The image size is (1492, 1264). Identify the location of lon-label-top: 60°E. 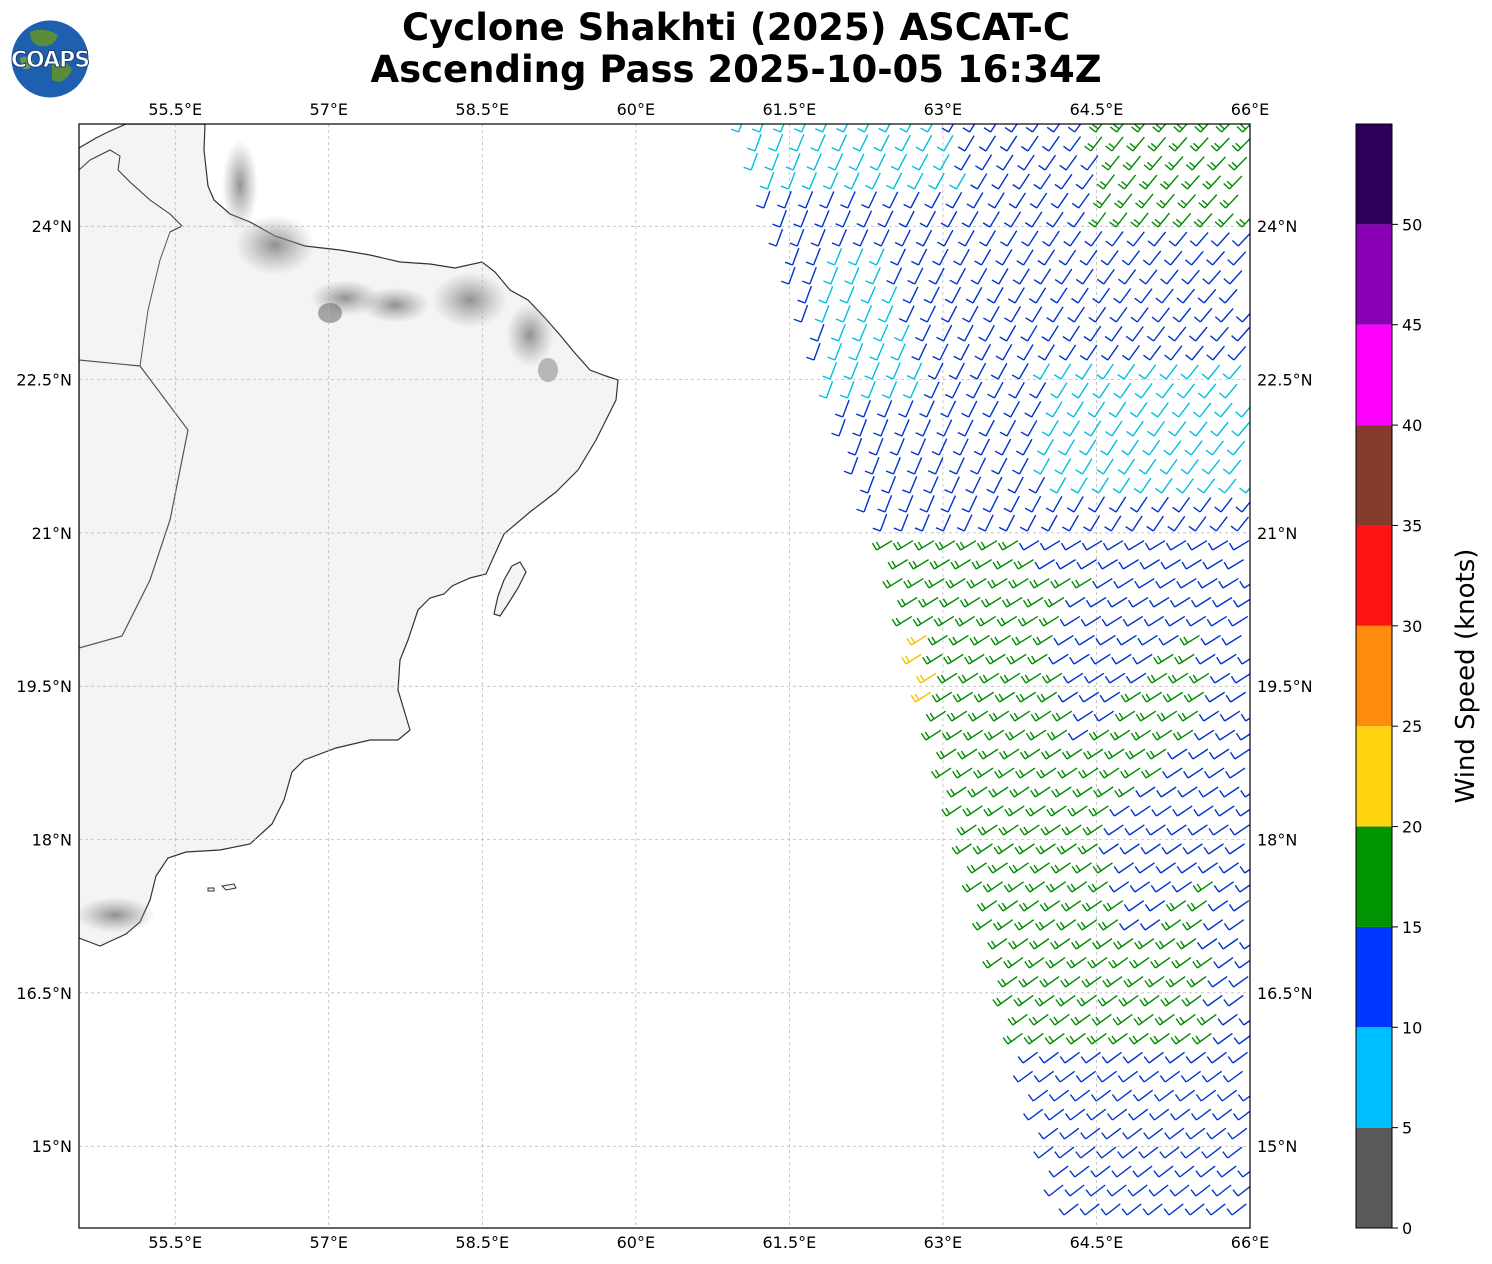
(636, 109).